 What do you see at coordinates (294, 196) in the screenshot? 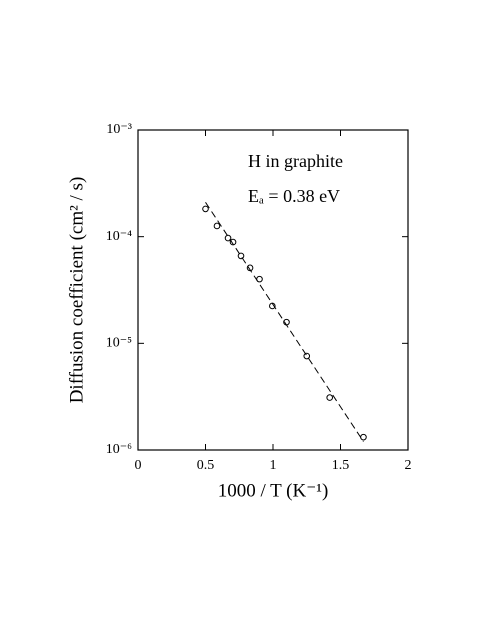
I see `annotation: Eₐ = 0.38 eV` at bounding box center [294, 196].